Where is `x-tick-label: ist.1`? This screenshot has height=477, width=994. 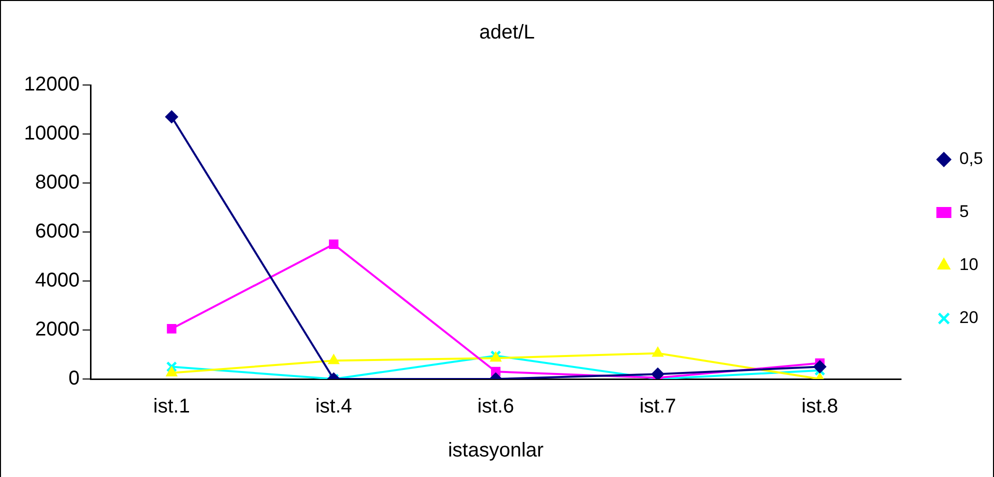
x-tick-label: ist.1 is located at coordinates (171, 407).